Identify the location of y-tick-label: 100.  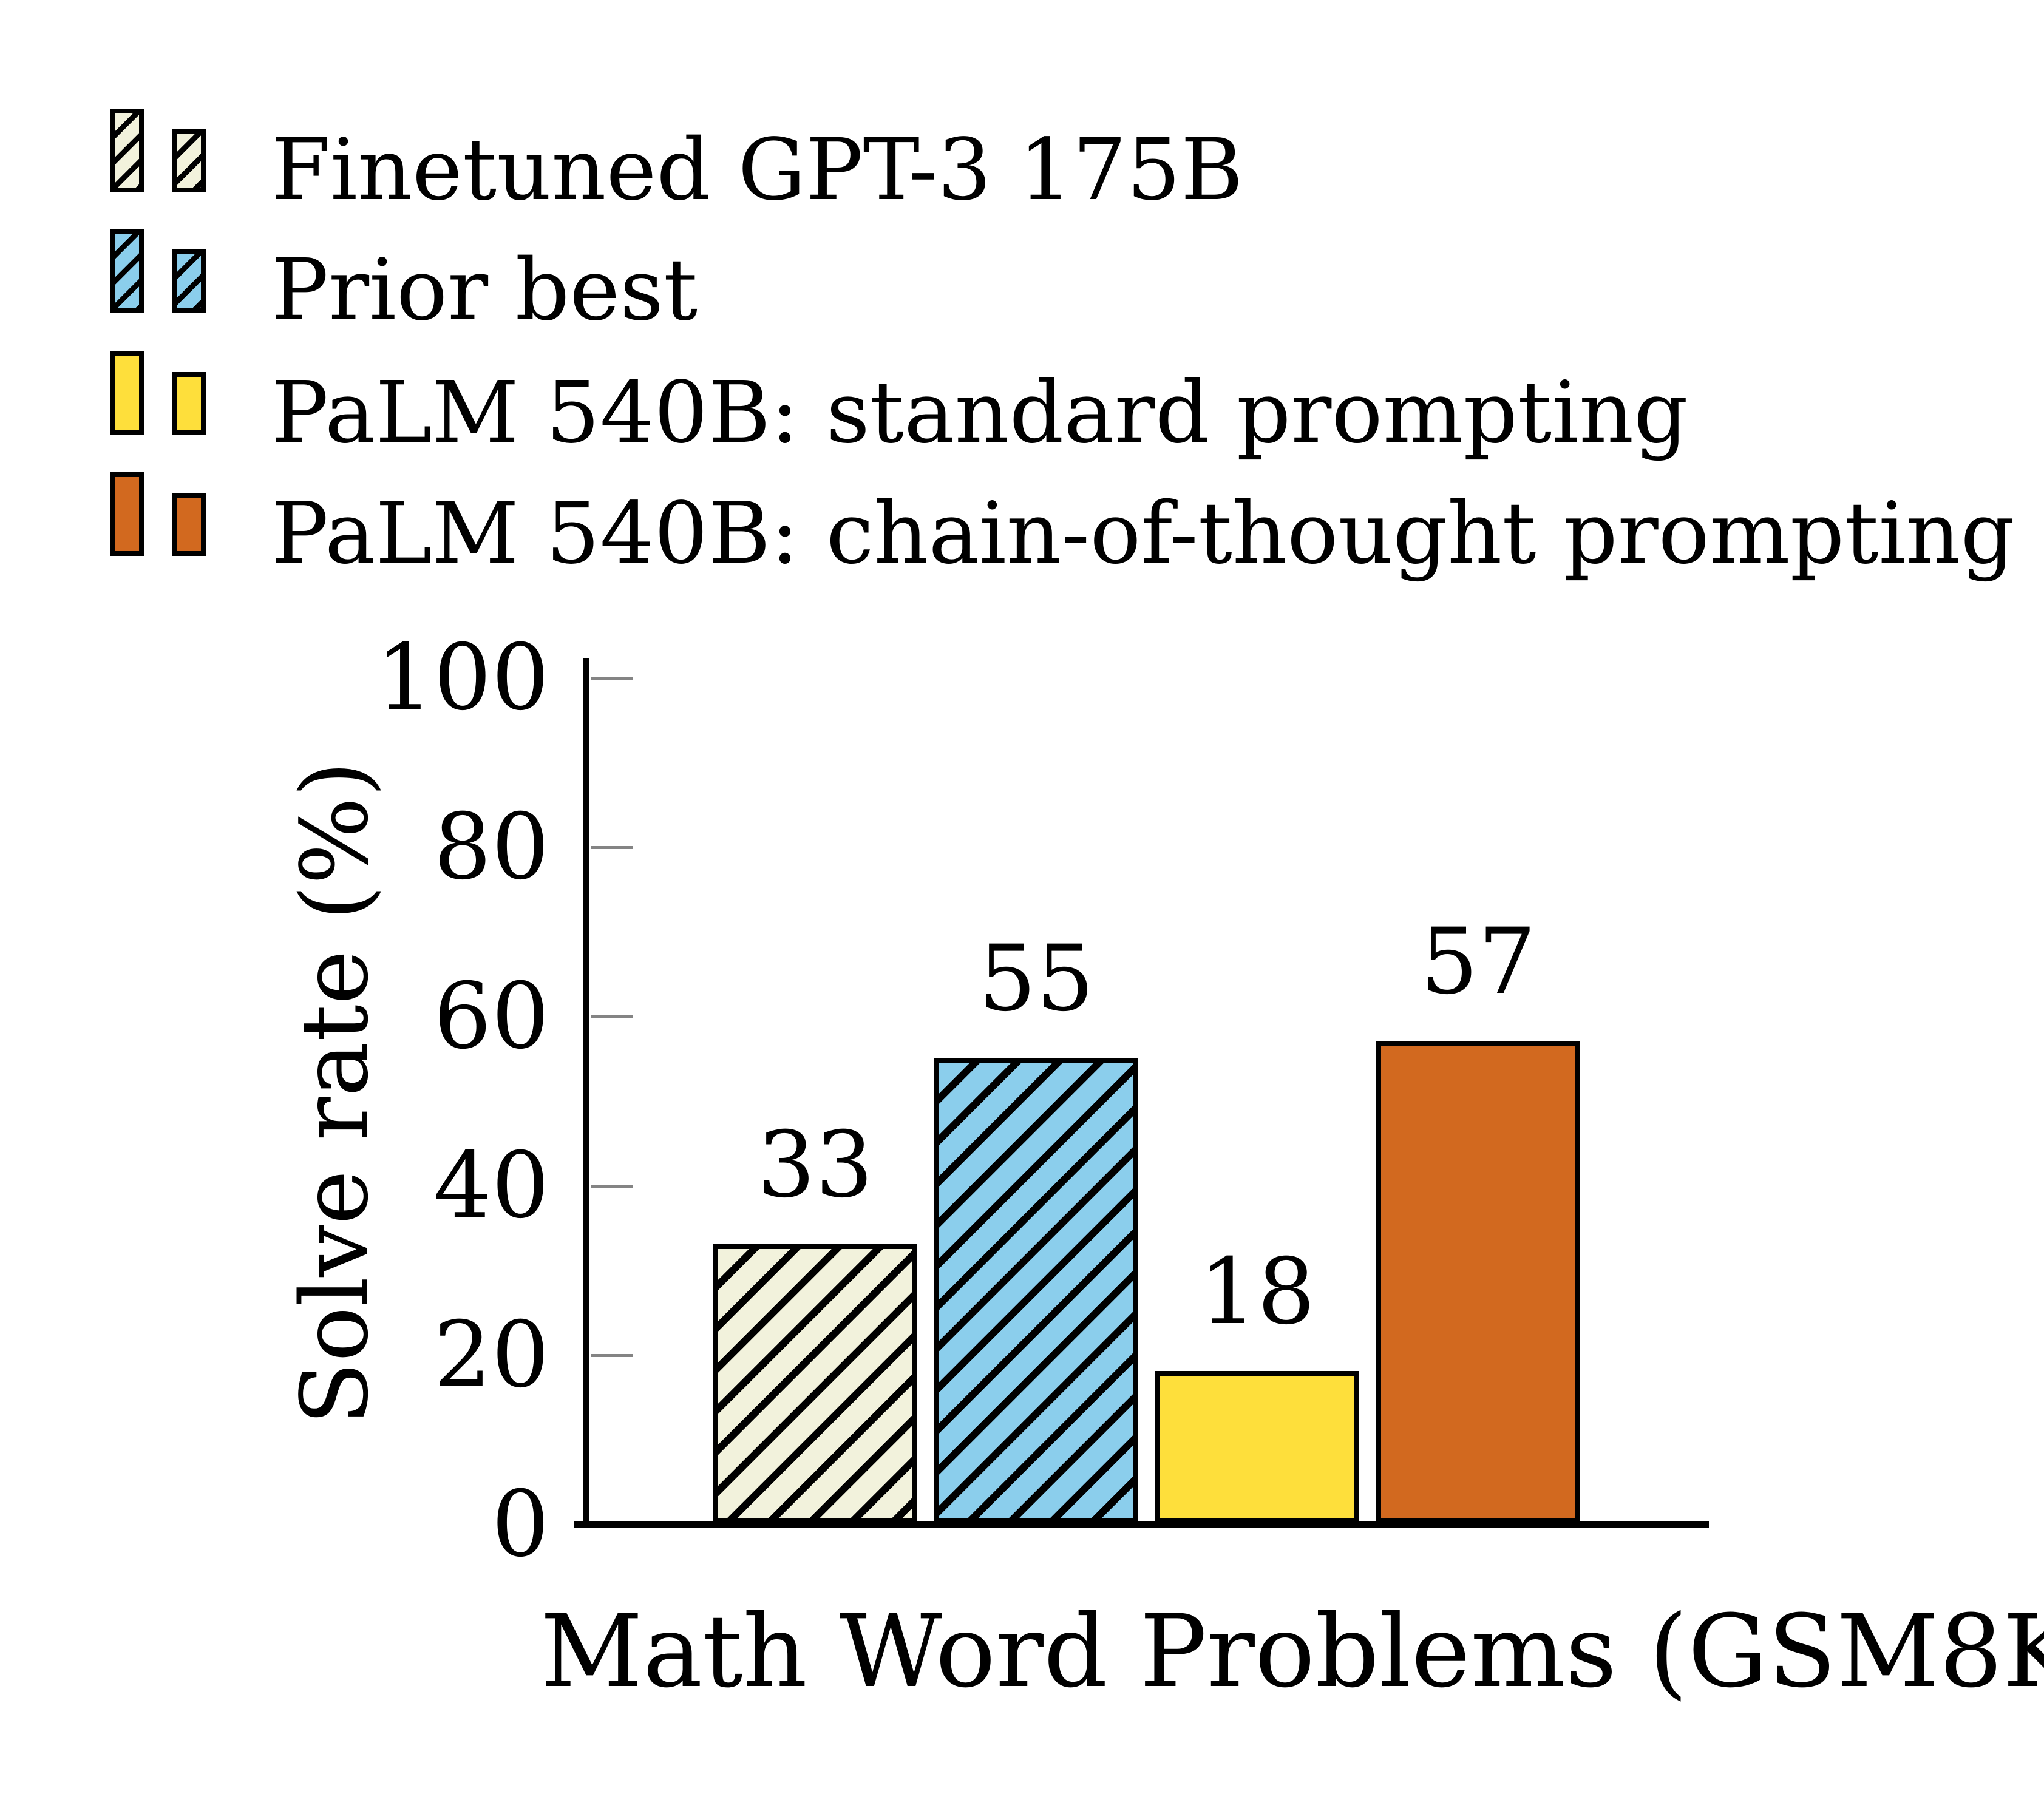
(462, 678).